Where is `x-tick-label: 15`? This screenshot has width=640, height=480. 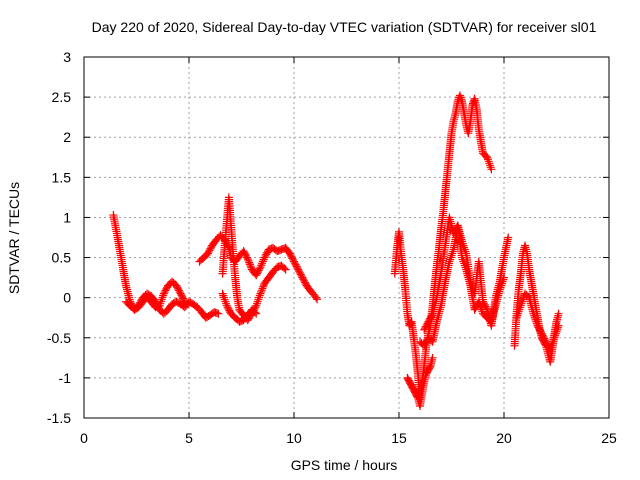 x-tick-label: 15 is located at coordinates (399, 438).